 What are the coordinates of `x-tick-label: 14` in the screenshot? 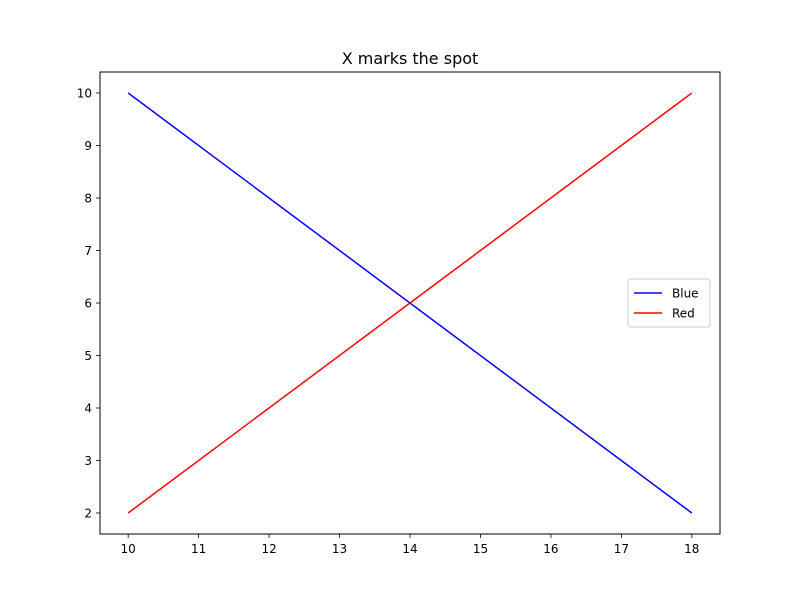 It's located at (409, 549).